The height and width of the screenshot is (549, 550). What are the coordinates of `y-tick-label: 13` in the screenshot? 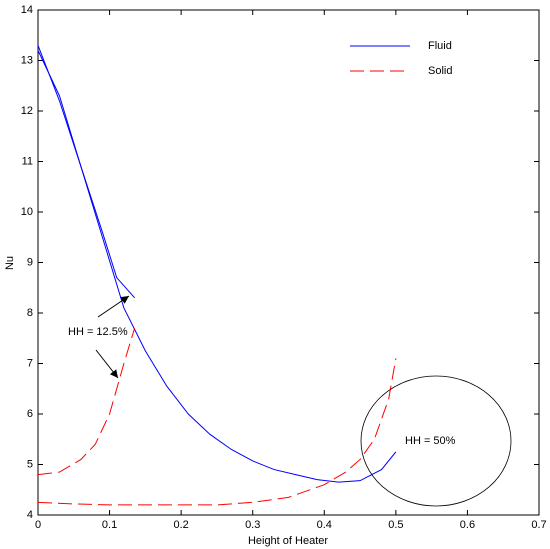 It's located at (27, 60).